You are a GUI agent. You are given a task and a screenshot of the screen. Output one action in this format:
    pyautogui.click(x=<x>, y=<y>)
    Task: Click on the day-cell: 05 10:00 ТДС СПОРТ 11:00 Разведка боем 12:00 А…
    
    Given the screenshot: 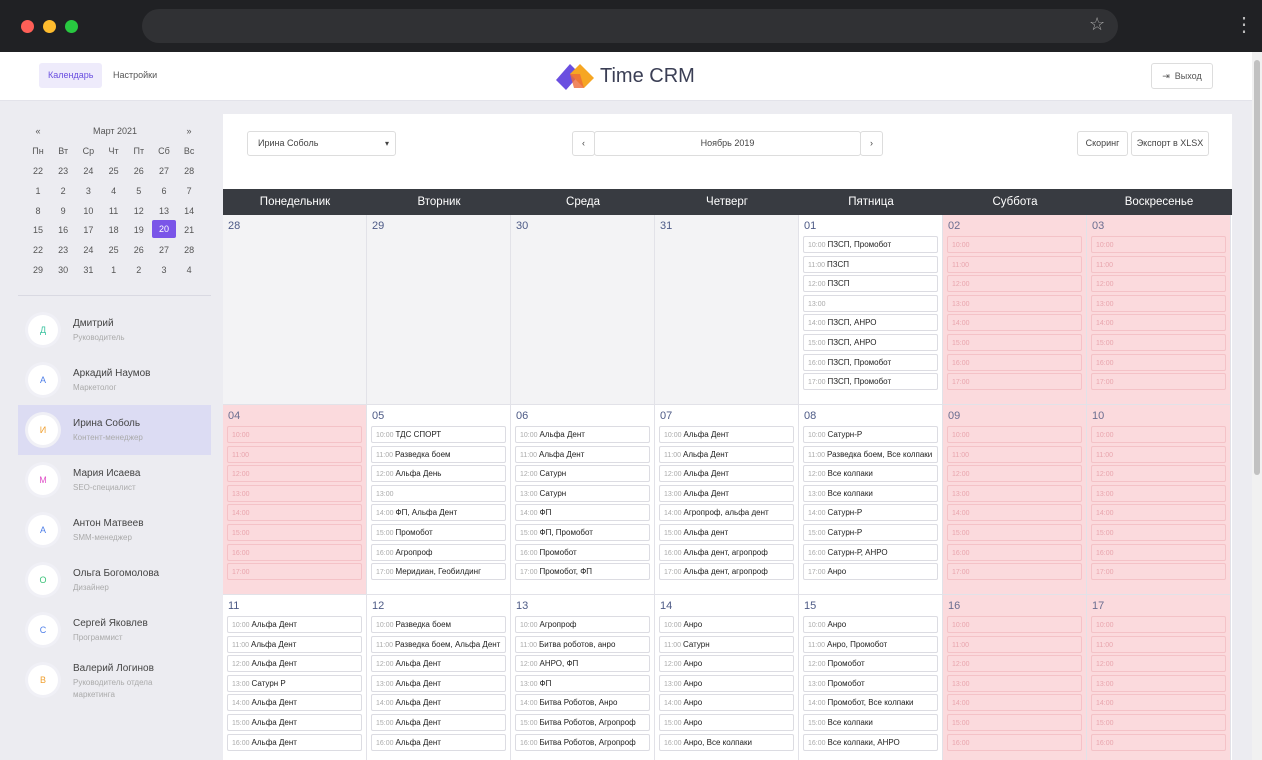 What is the action you would take?
    pyautogui.click(x=439, y=500)
    